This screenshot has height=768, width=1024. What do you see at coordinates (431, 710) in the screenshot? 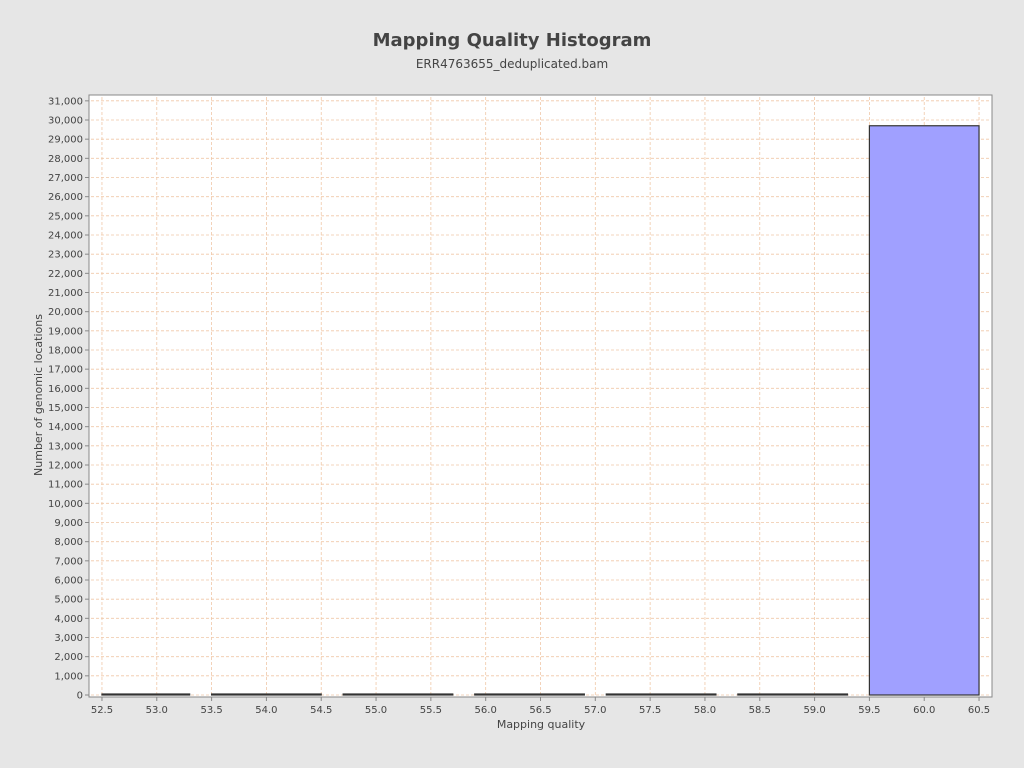
I see `x-tick-label: 55.5` at bounding box center [431, 710].